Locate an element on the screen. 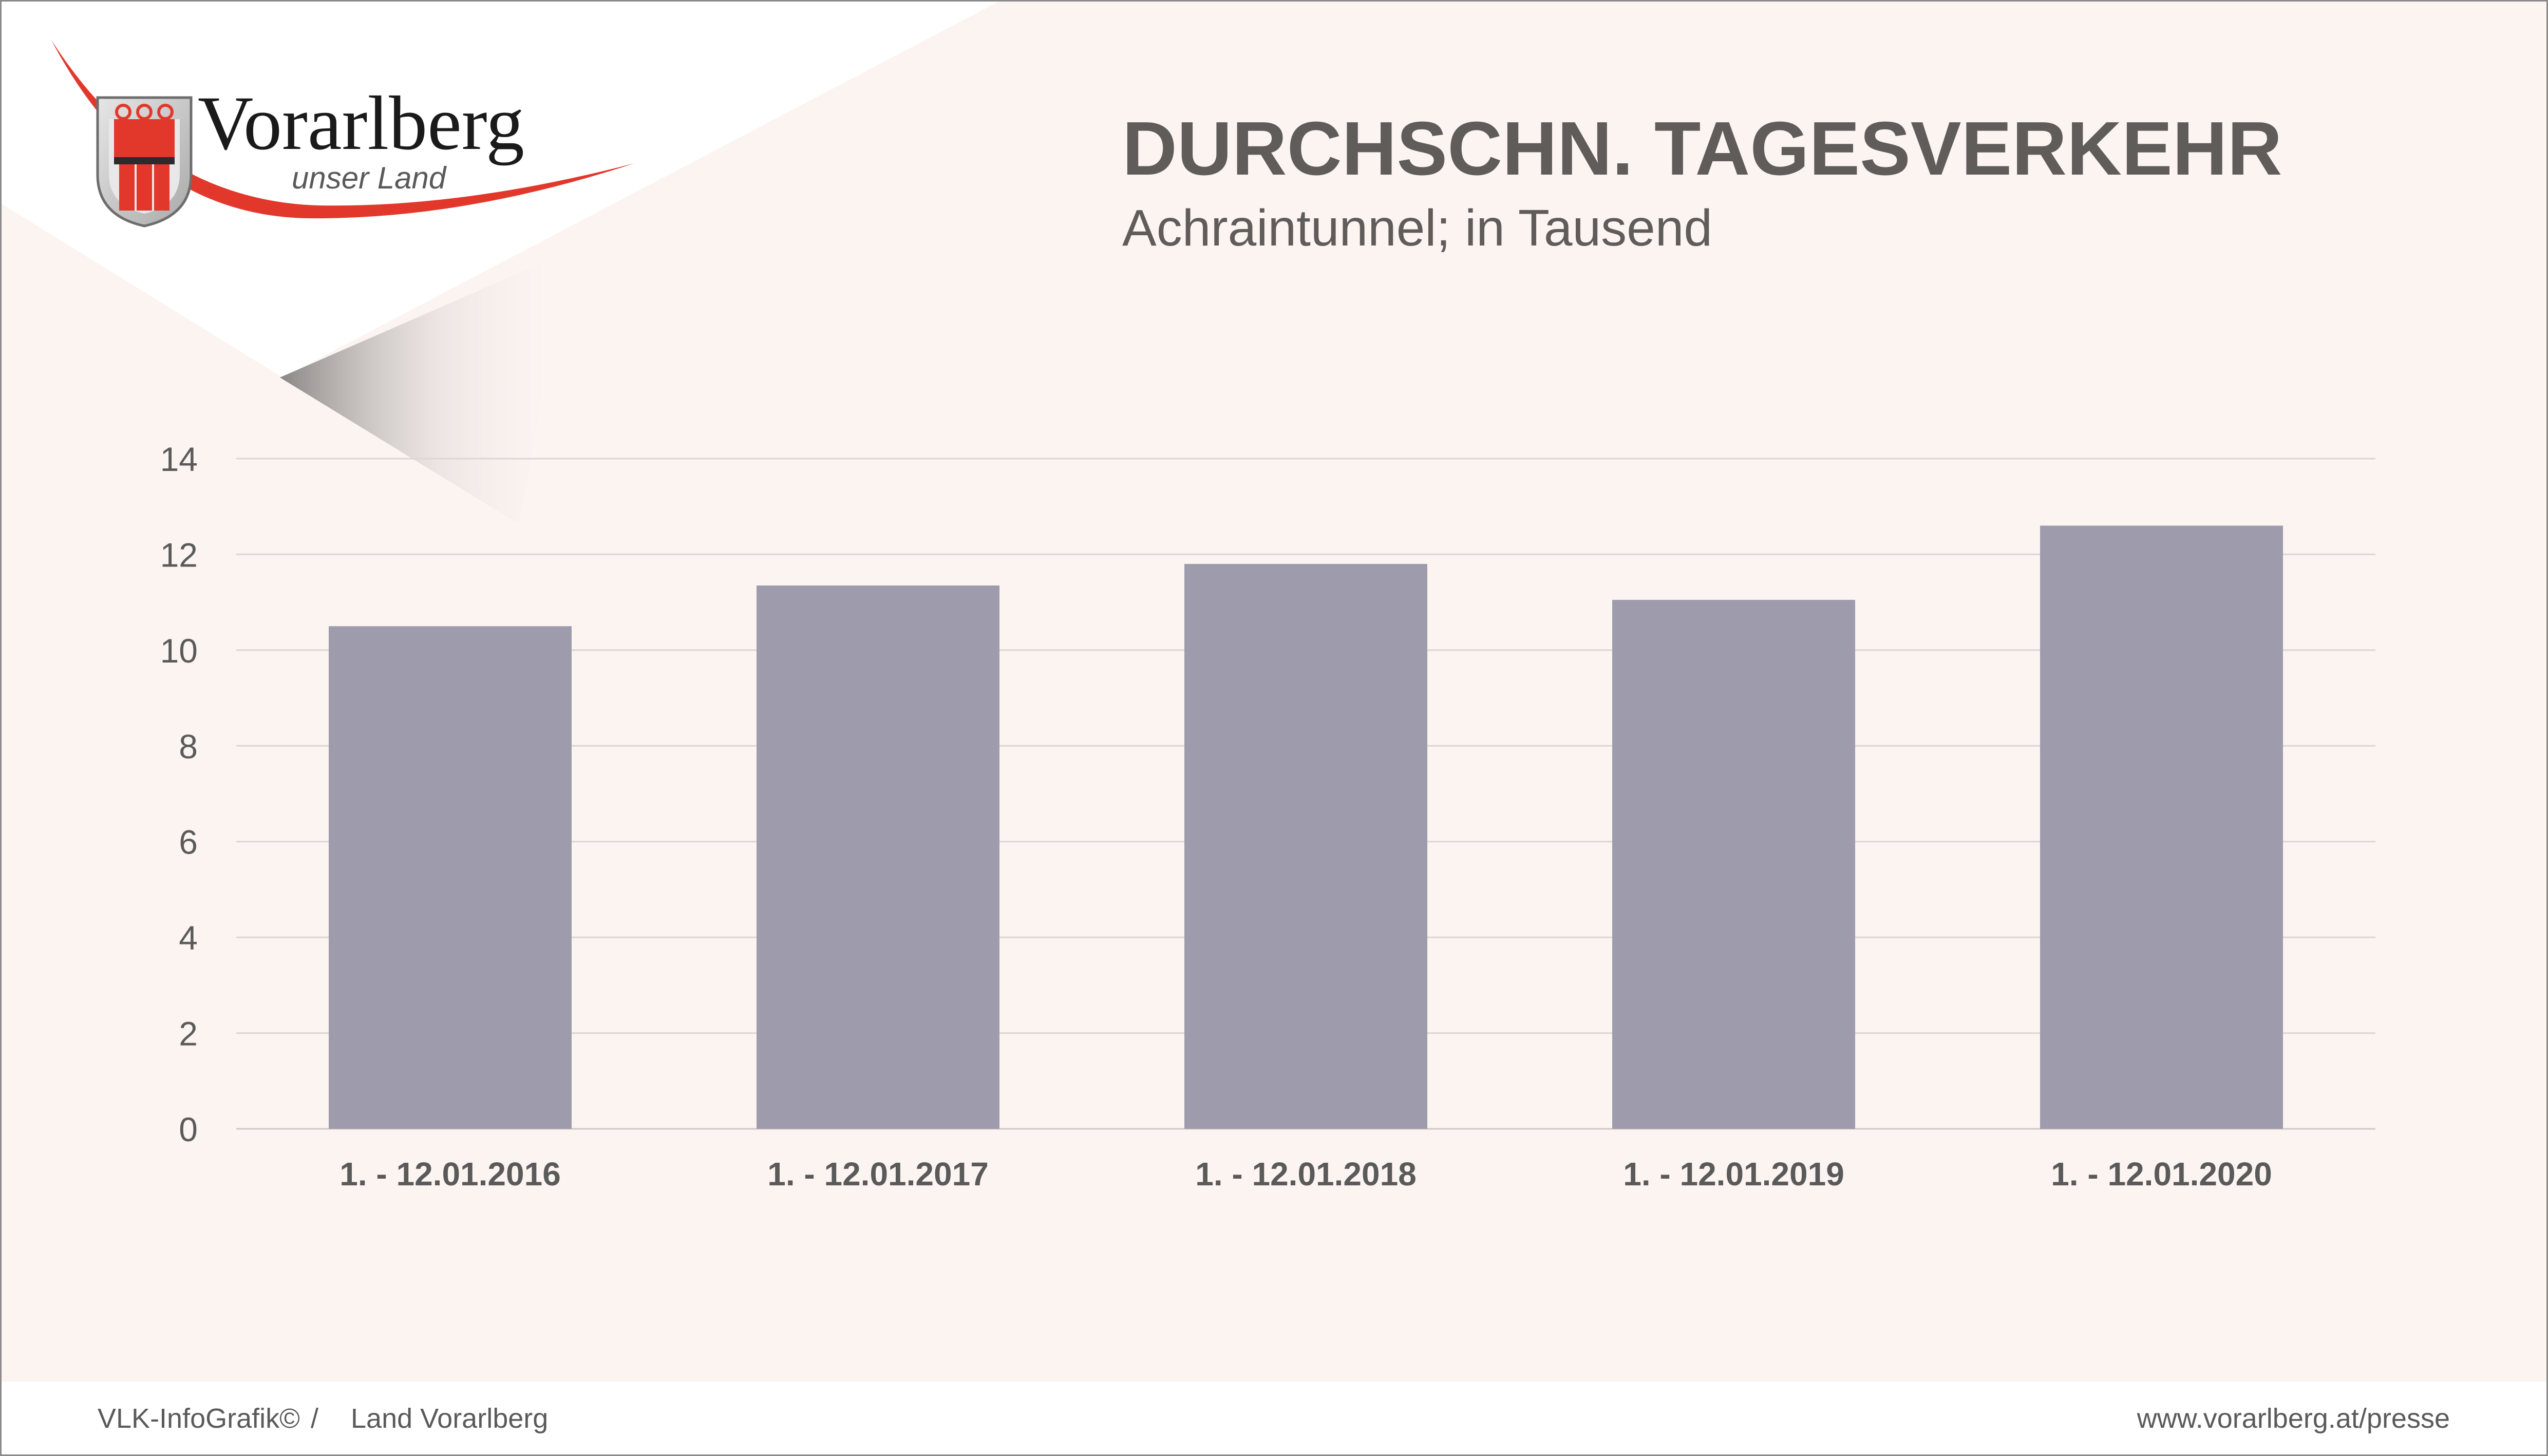  y-tick-label: 8 is located at coordinates (188, 746).